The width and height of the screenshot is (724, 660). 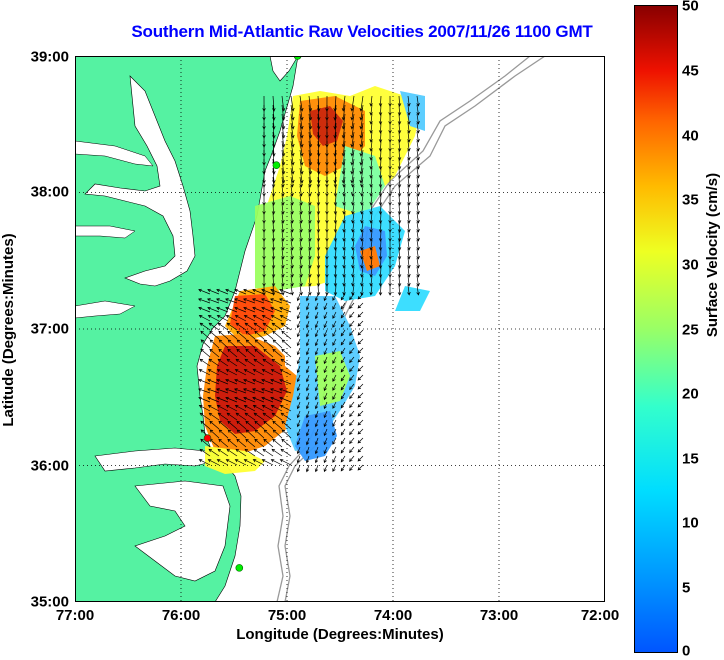 I want to click on colorbar-tick: 45, so click(x=690, y=71).